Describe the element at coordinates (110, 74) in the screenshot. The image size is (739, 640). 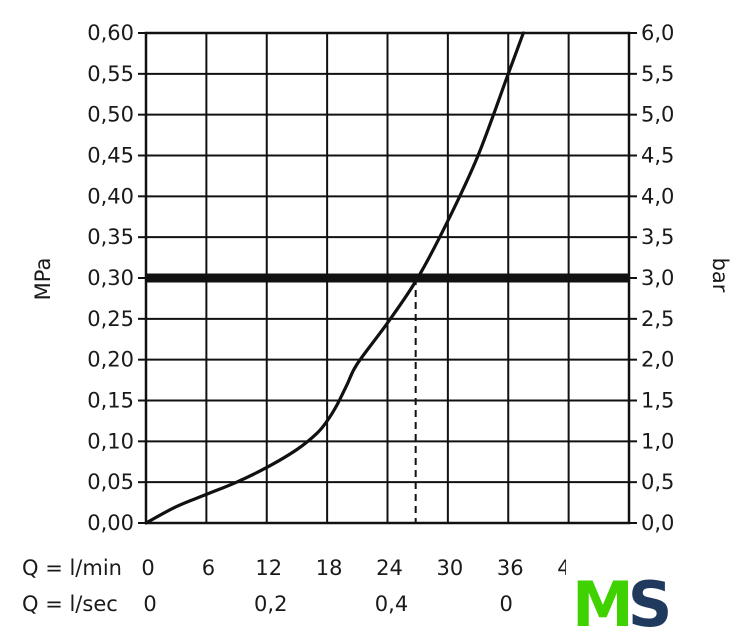
I see `left-y-tick-label: 0,55` at that location.